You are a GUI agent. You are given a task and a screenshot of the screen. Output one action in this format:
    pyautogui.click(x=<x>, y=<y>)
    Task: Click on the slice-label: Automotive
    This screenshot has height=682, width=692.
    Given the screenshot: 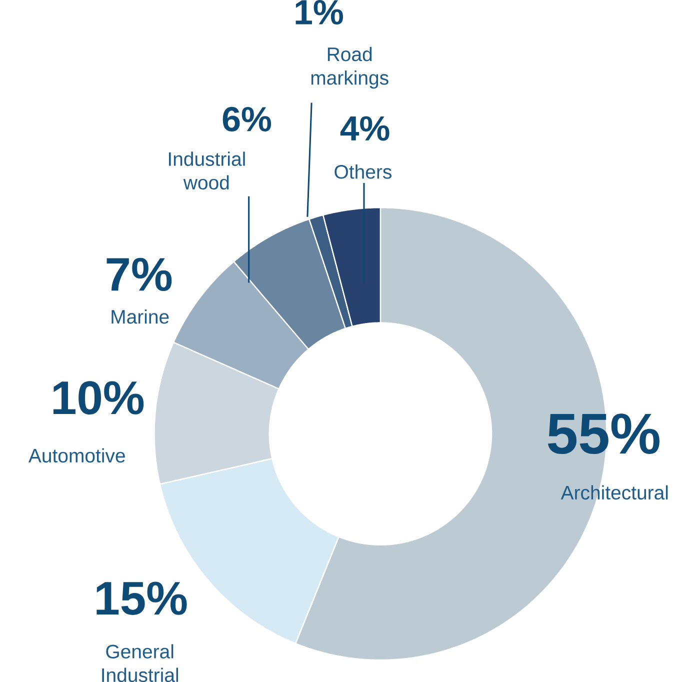 What is the action you would take?
    pyautogui.click(x=76, y=455)
    